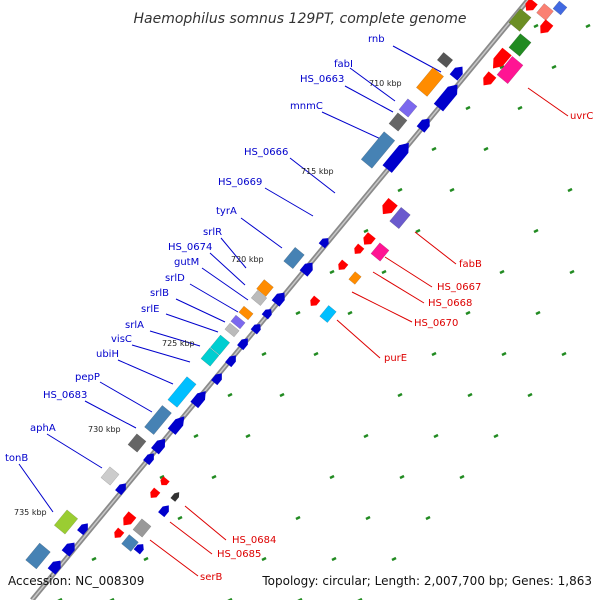  Describe the element at coordinates (134, 325) in the screenshot. I see `gene-label-srlA: srlA` at that location.